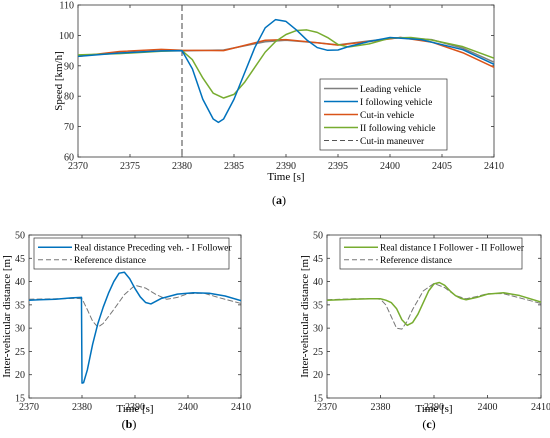  Describe the element at coordinates (130, 166) in the screenshot. I see `x-tick-label: 2375` at that location.